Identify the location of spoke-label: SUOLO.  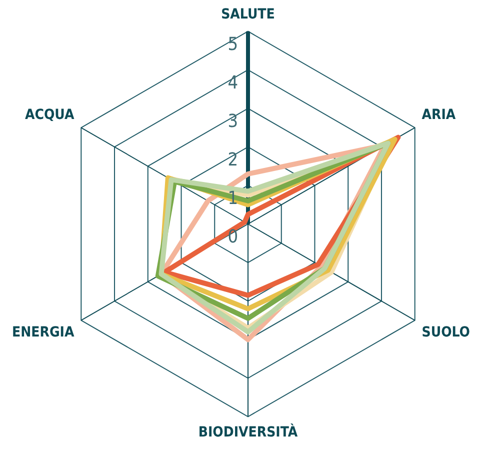
(446, 332).